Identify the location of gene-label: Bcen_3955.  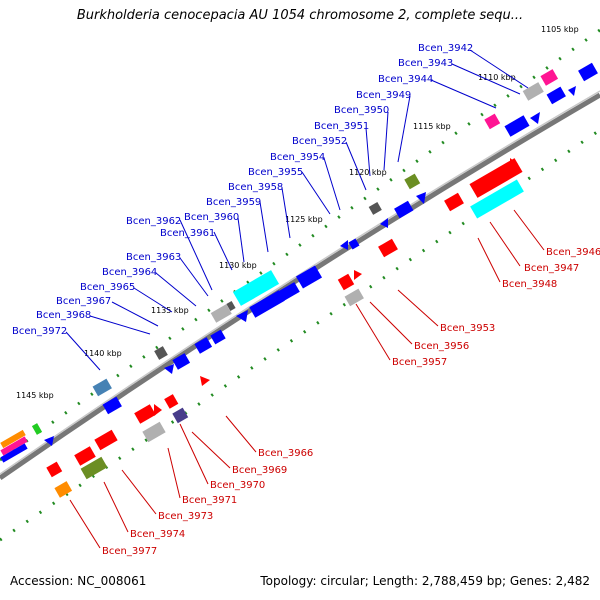
(275, 172).